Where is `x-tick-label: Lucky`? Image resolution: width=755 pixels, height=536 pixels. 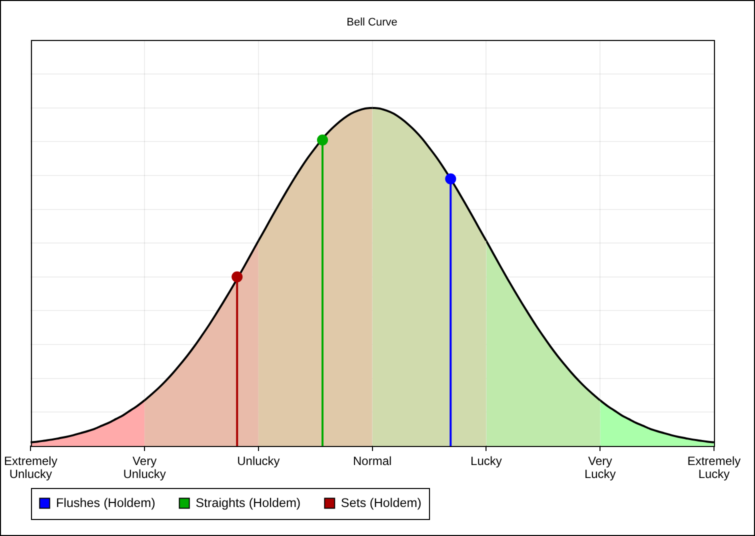
x-tick-label: Lucky is located at coordinates (486, 461).